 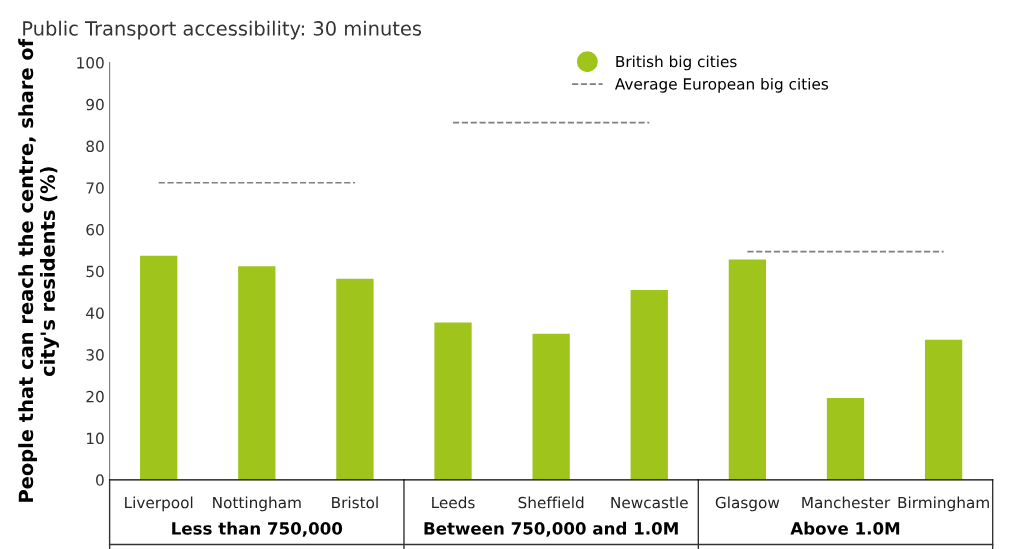 What do you see at coordinates (90, 63) in the screenshot?
I see `y-tick-label: 100` at bounding box center [90, 63].